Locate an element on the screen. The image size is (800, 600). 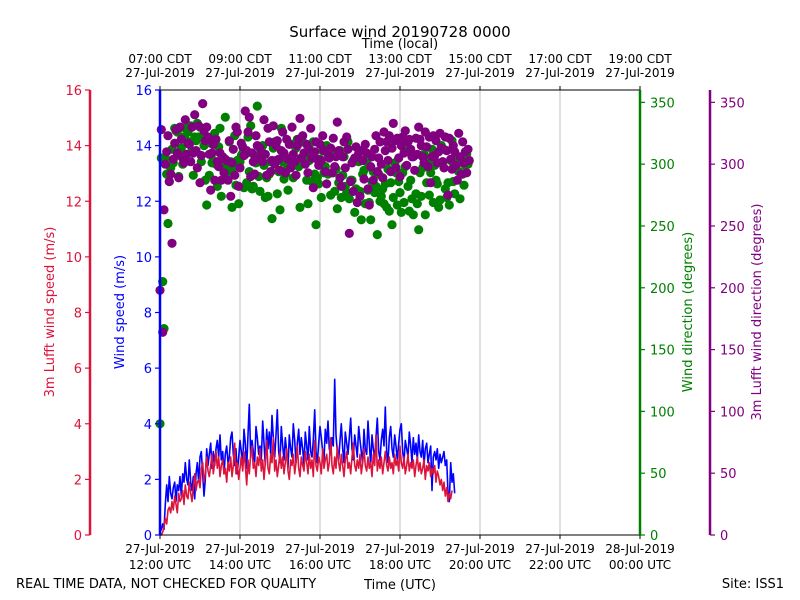
lufft-direction-axis-tick-label: 150 is located at coordinates (732, 351).